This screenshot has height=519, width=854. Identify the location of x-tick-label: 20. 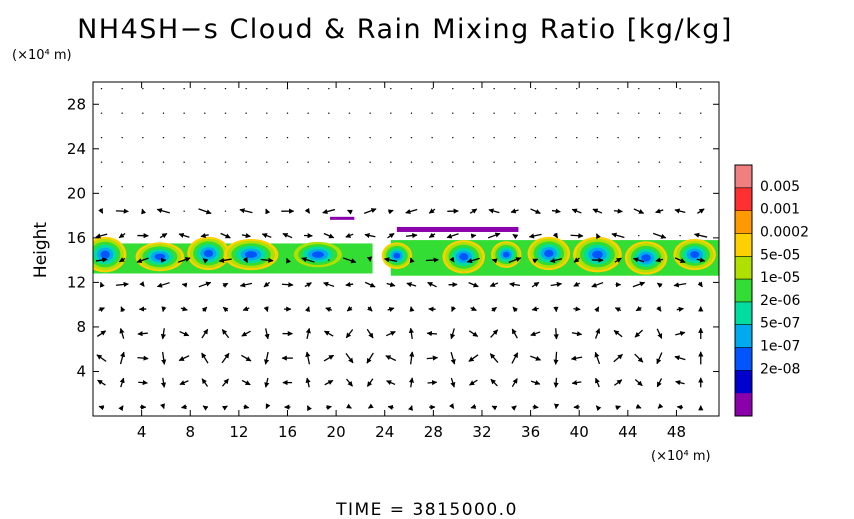
(336, 432).